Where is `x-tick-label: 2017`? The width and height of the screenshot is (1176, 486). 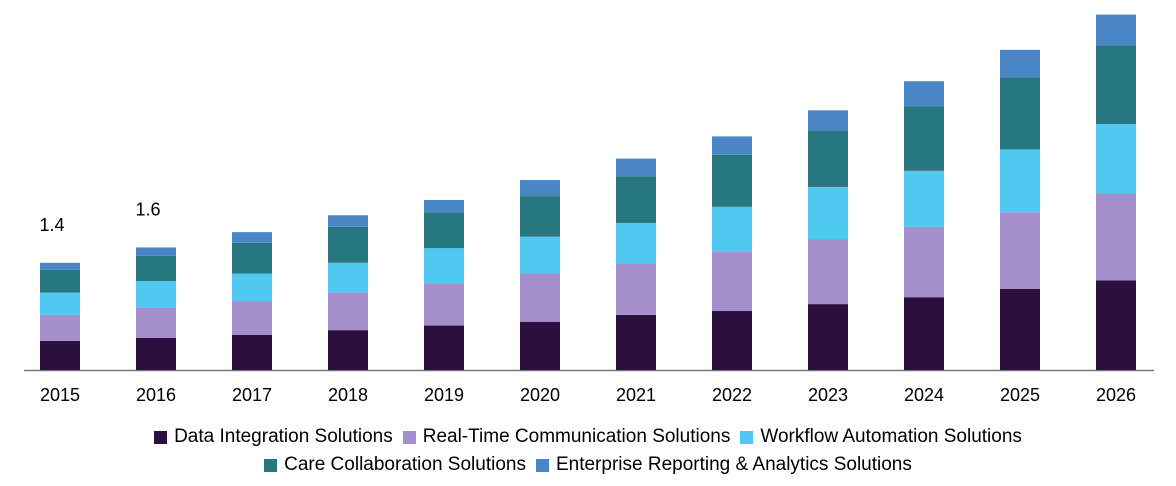 x-tick-label: 2017 is located at coordinates (252, 395).